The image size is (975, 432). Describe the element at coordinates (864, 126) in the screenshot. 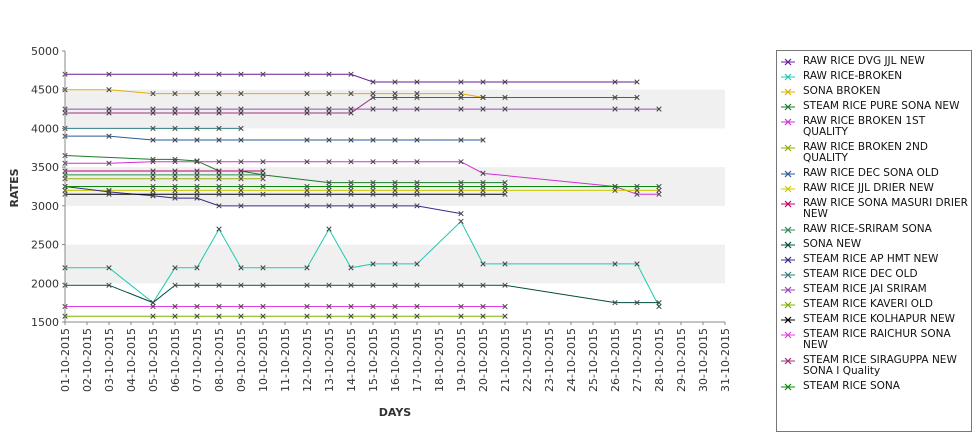

I see `legend-label: RAW RICE BROKEN 1ST QUALITY` at that location.